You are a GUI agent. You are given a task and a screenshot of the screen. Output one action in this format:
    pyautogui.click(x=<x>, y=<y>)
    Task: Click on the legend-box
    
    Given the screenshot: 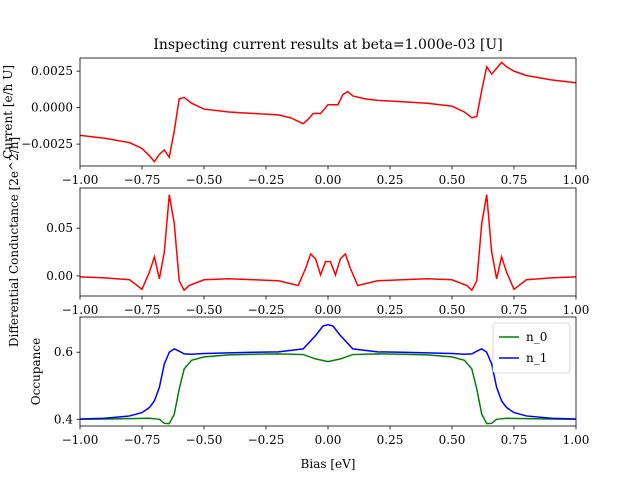 What is the action you would take?
    pyautogui.click(x=531, y=348)
    